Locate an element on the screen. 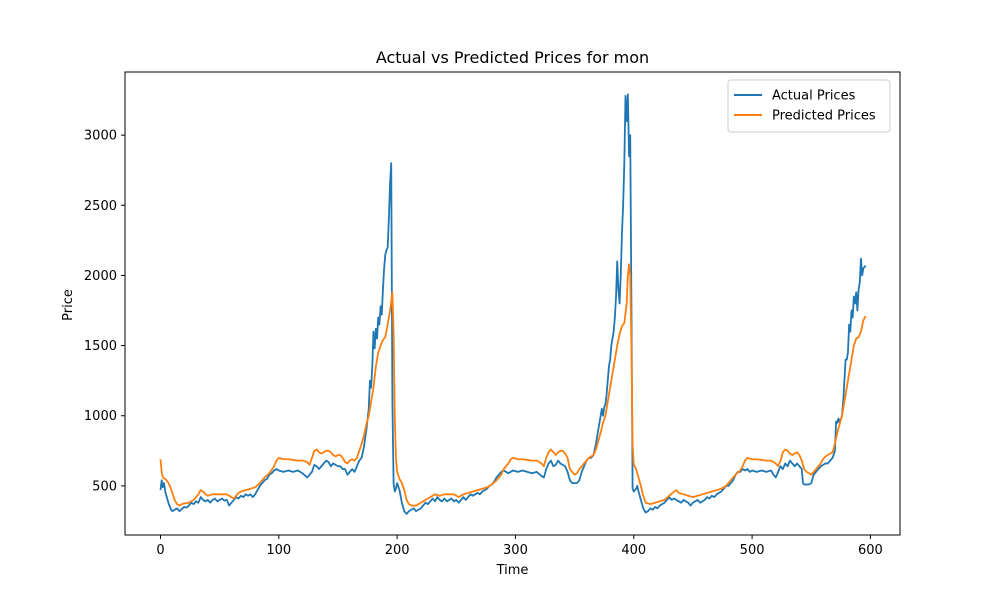 This screenshot has width=1000, height=600. legend-label-predicted-prices: Predicted Prices is located at coordinates (824, 116).